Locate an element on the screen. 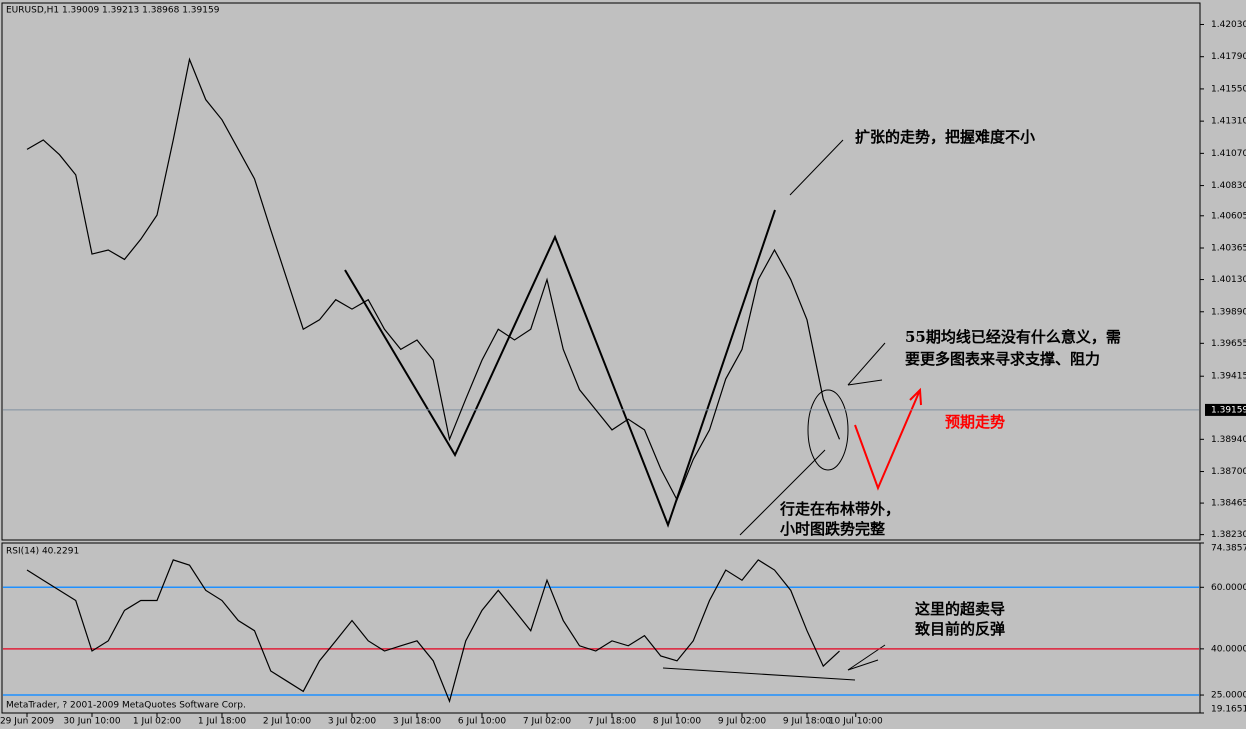 This screenshot has width=1246, height=729. y-tick-label: 1.42030 is located at coordinates (1228, 25).